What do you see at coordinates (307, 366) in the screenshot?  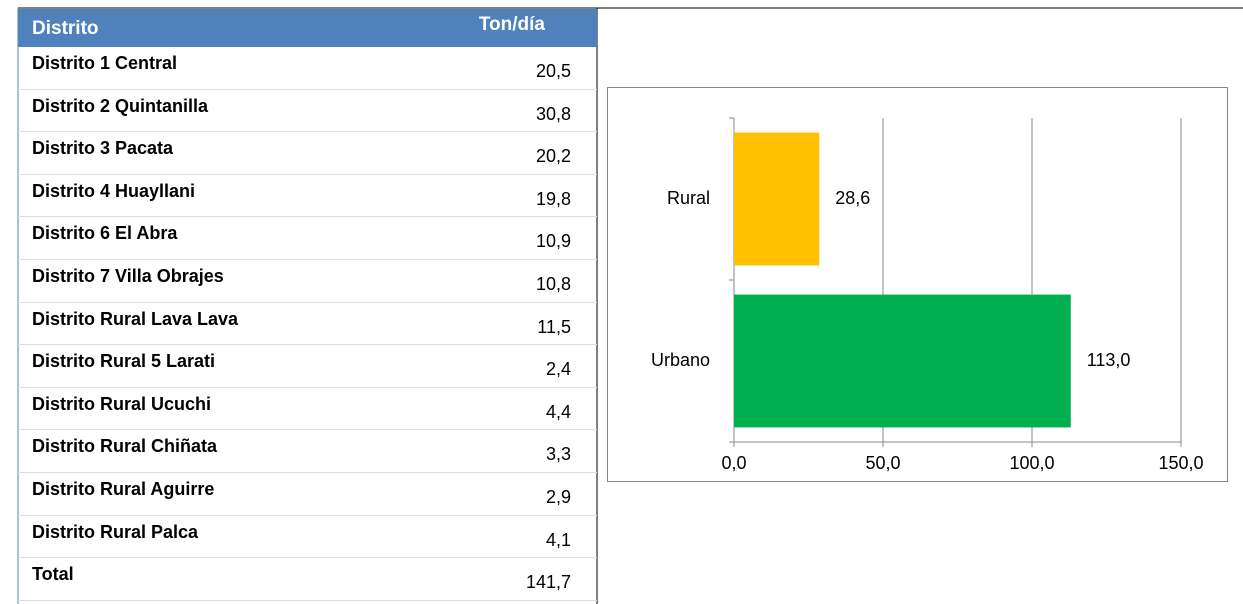 I see `table-row: Distrito Rural 5 Larati 2,4` at bounding box center [307, 366].